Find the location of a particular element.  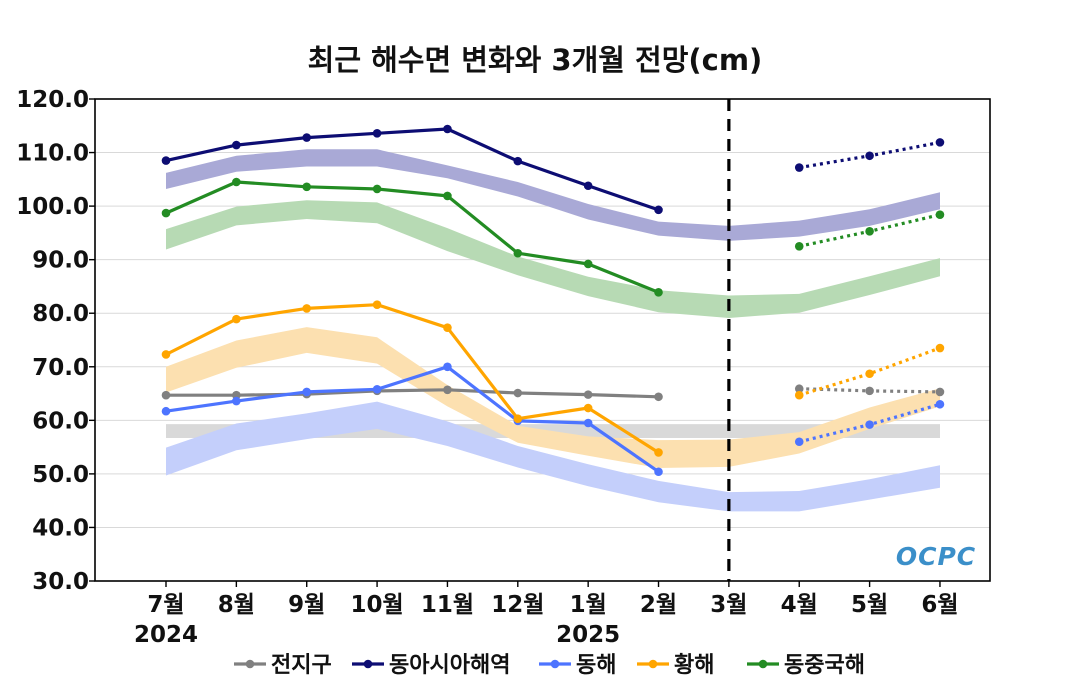

year-label: 2024 is located at coordinates (166, 635).